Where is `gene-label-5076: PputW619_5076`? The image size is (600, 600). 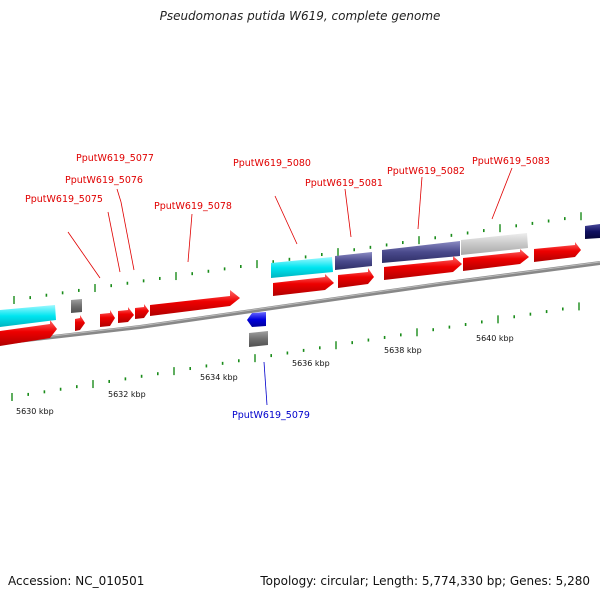 gene-label-5076: PputW619_5076 is located at coordinates (104, 180).